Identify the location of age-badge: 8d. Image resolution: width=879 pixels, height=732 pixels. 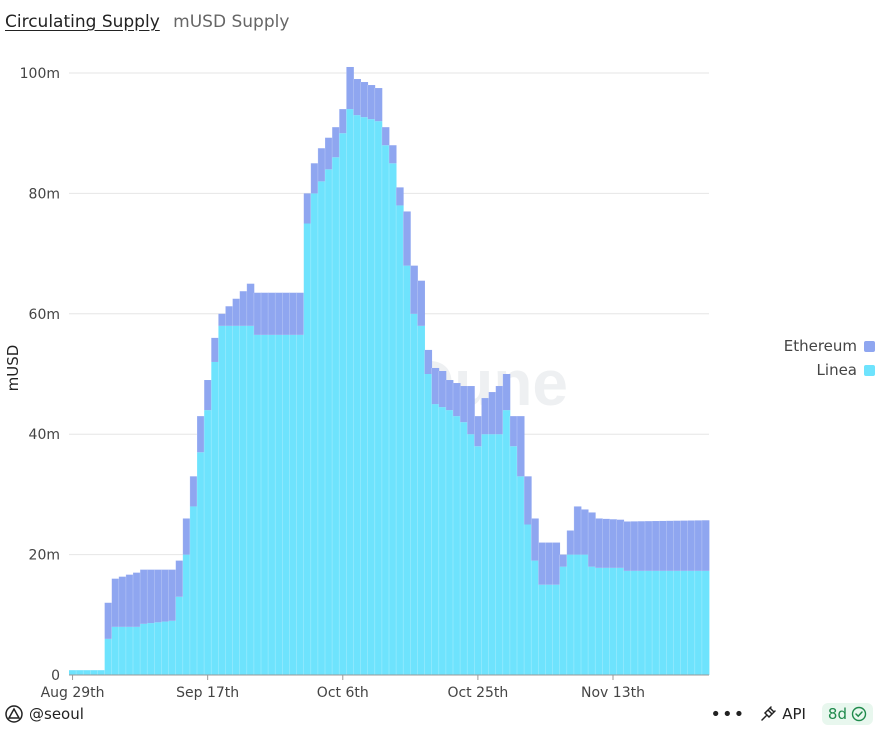
(847, 714).